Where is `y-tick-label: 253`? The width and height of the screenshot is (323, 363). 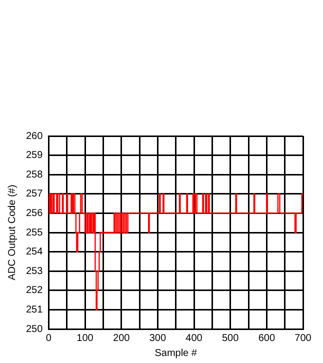 y-tick-label: 253 is located at coordinates (35, 271).